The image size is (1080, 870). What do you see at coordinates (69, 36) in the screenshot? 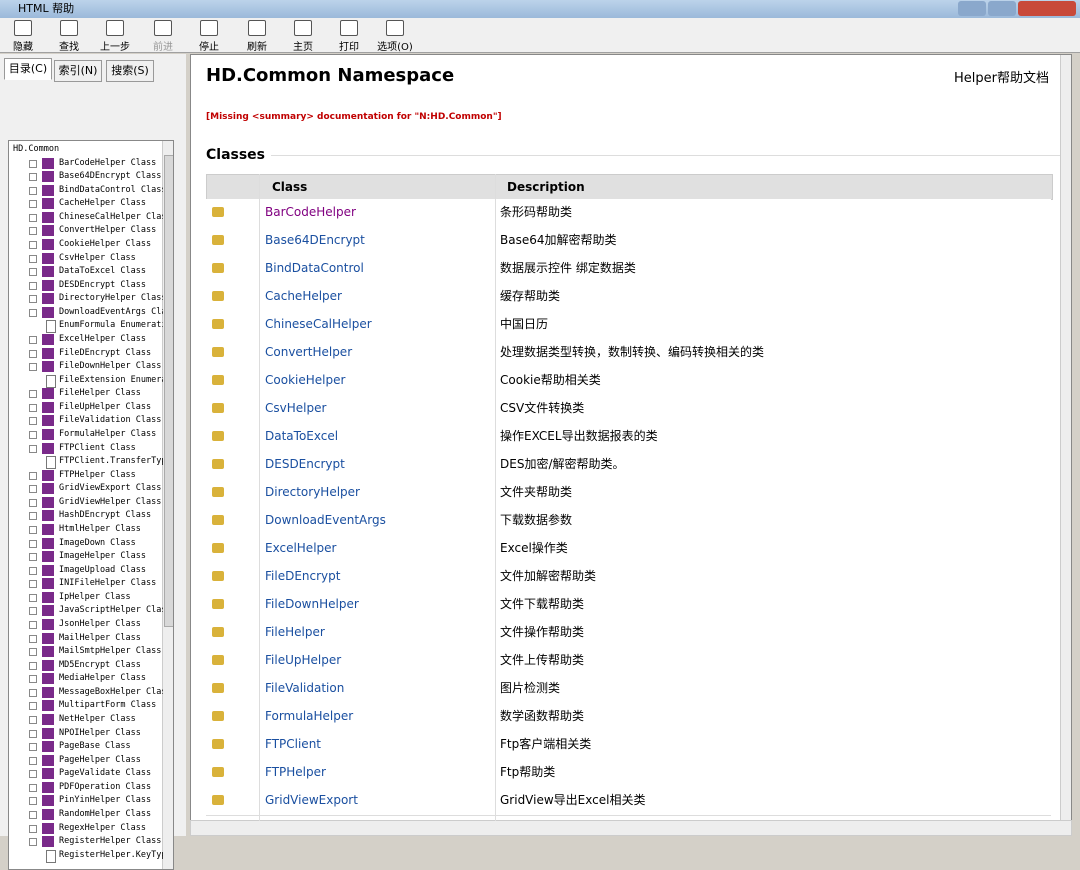
I see `toolbar-button: 查找` at bounding box center [69, 36].